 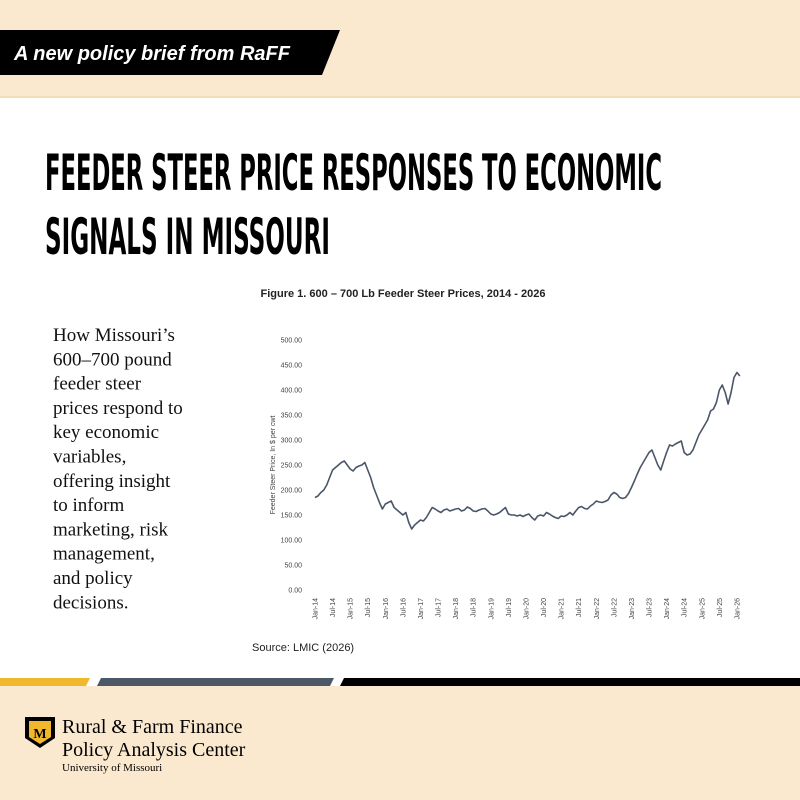 What do you see at coordinates (421, 609) in the screenshot?
I see `x-tick-label: Jan-17` at bounding box center [421, 609].